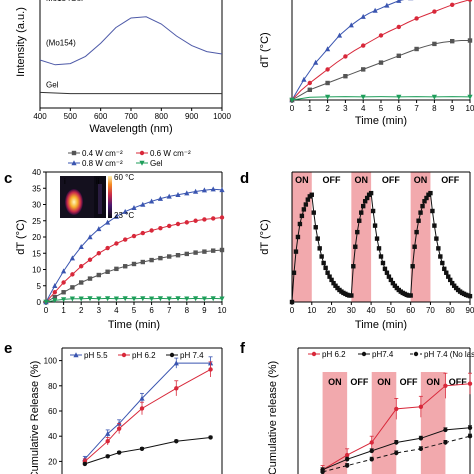 The height and width of the screenshot is (474, 474). Describe the element at coordinates (36, 188) in the screenshot. I see `chart-c-y-tick-label: 35` at that location.